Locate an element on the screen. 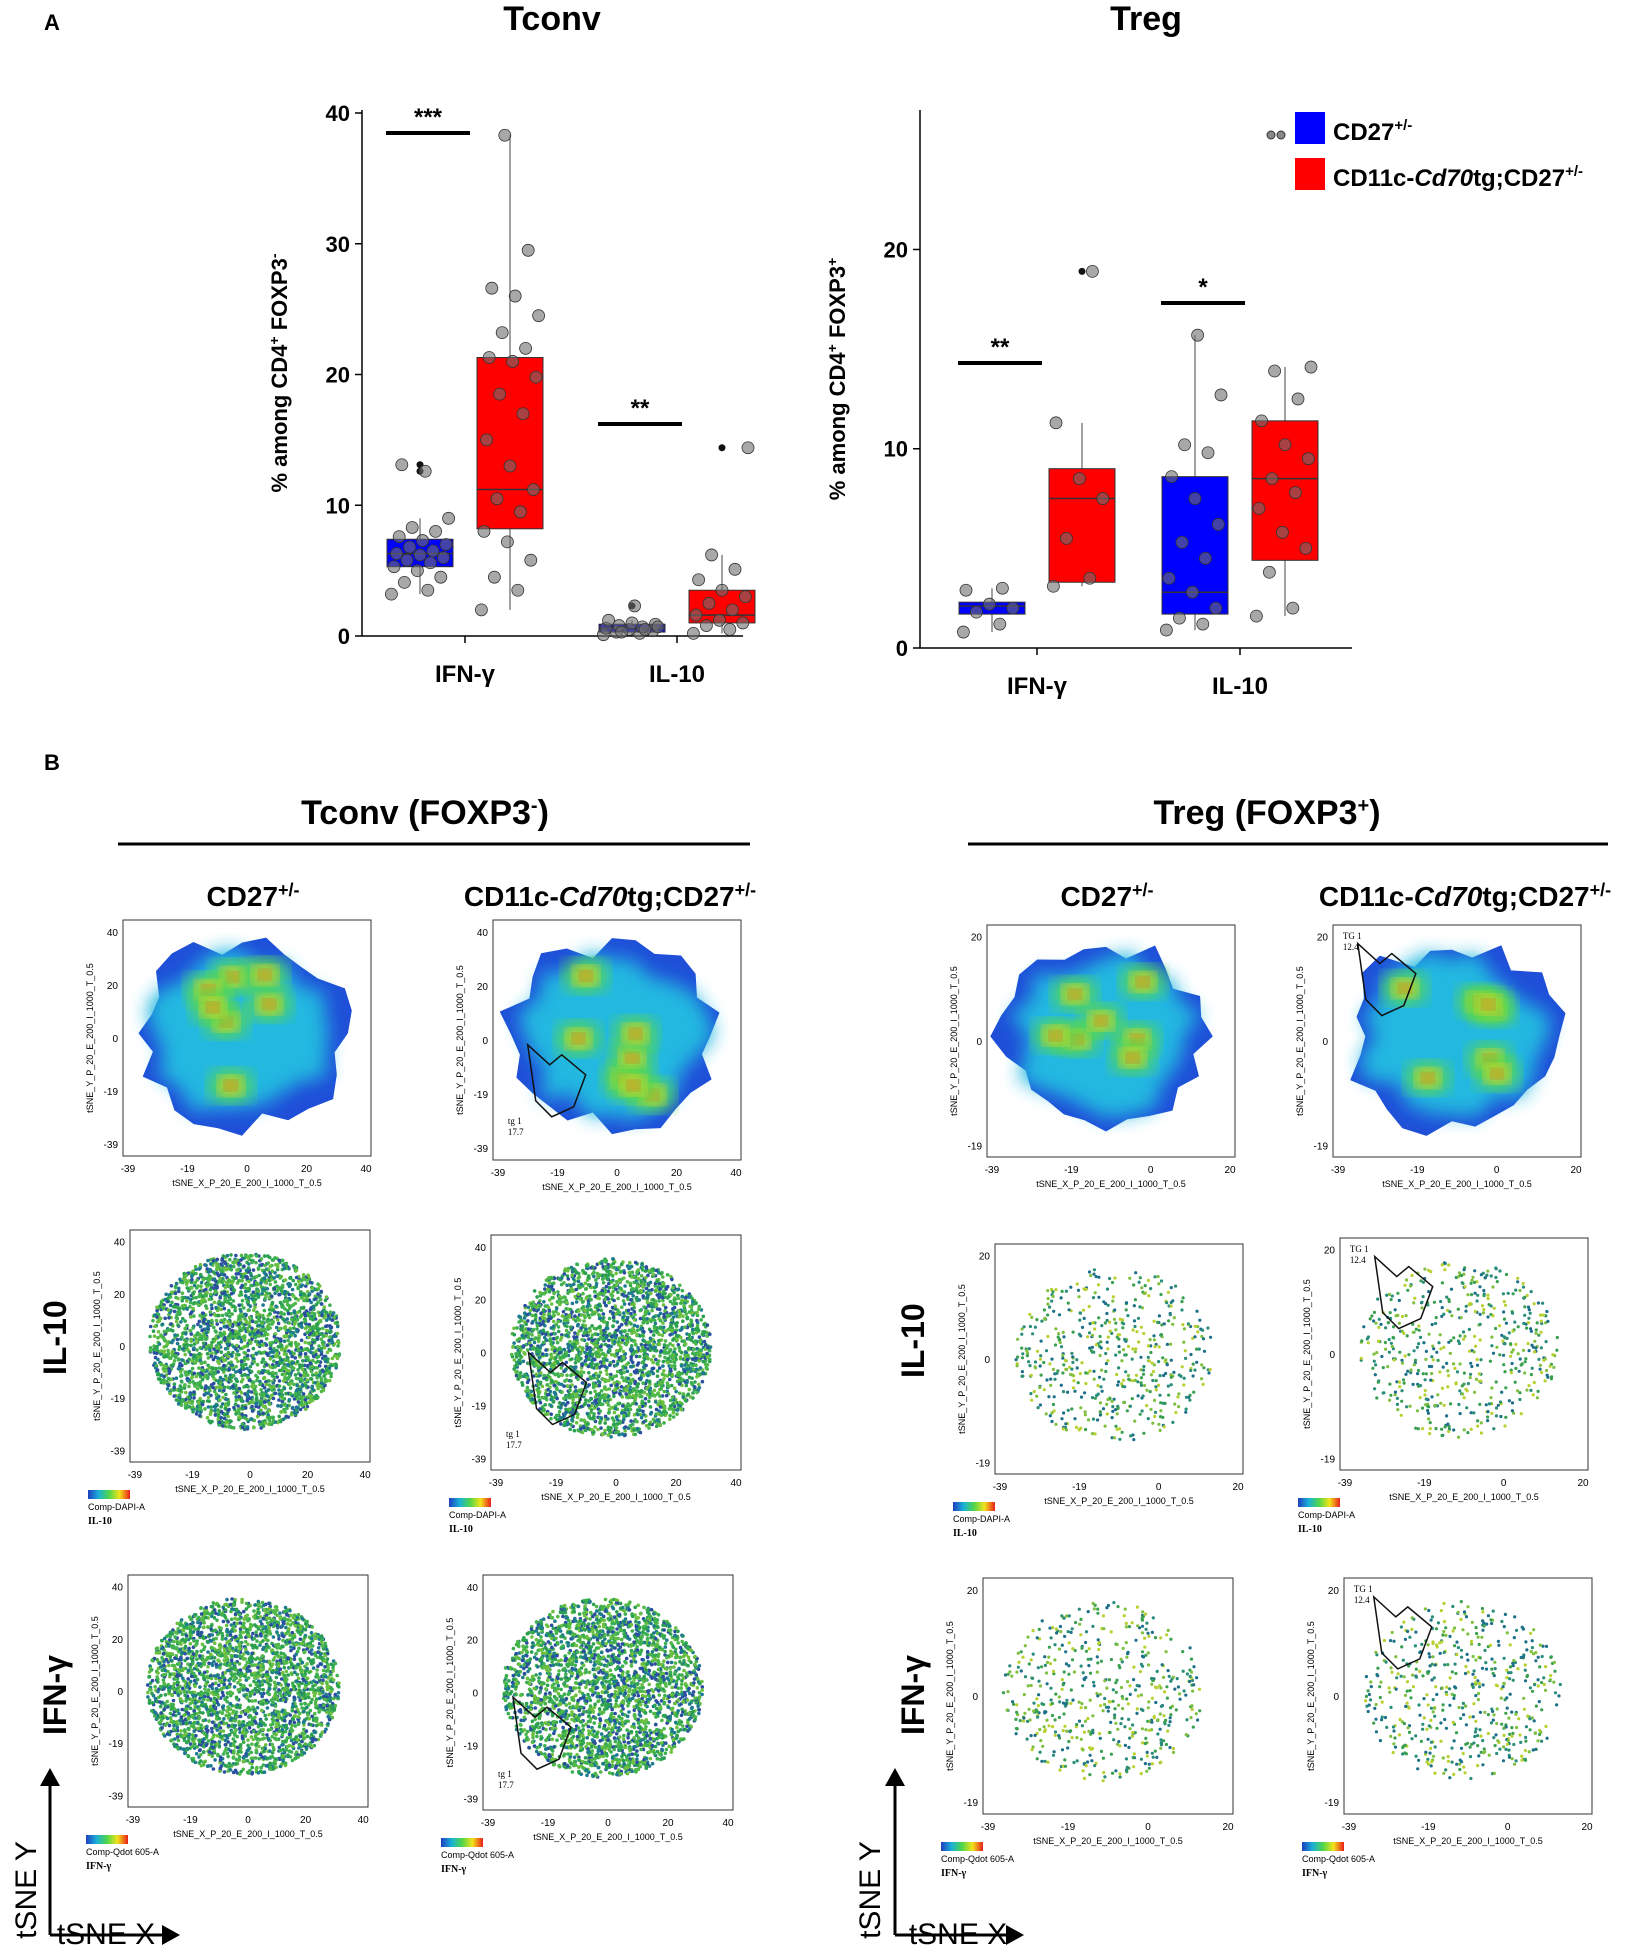  legend-tg-label: CD11c-Cd70tg;CD27+/- is located at coordinates (1458, 177).